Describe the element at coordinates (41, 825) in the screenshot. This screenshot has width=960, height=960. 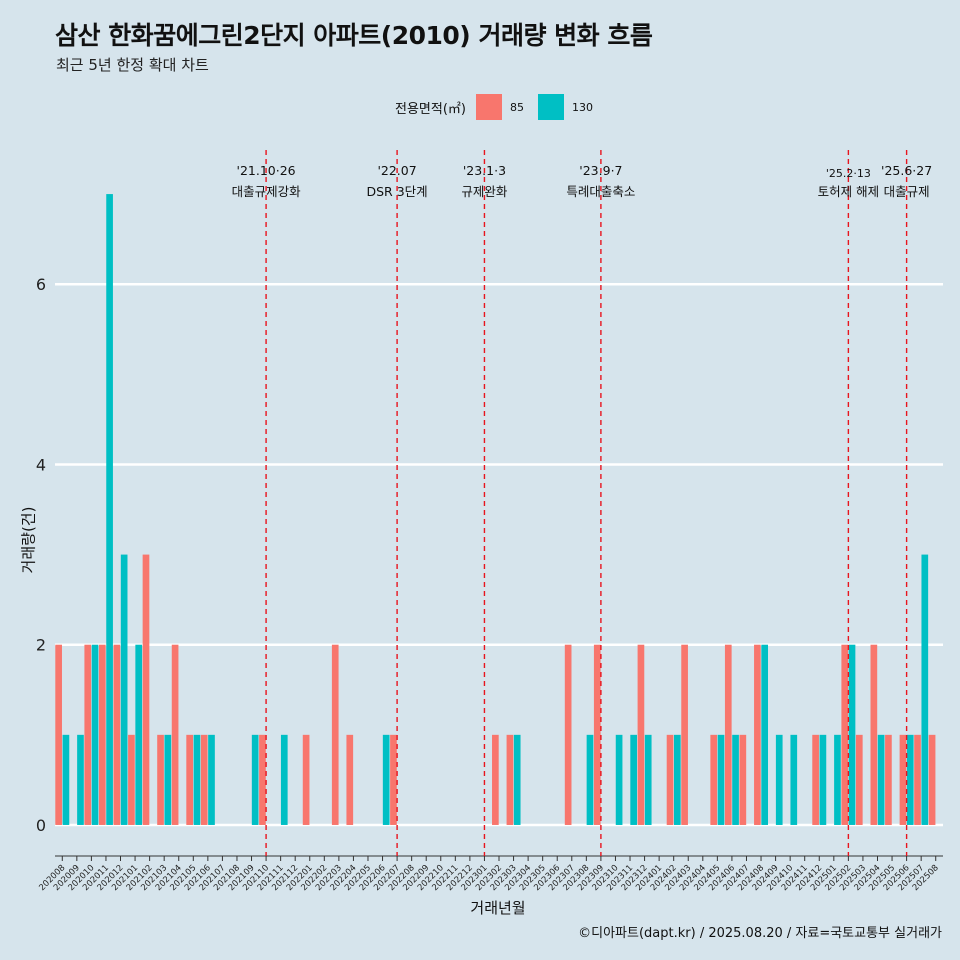
I see `y-tick-label: 0` at that location.